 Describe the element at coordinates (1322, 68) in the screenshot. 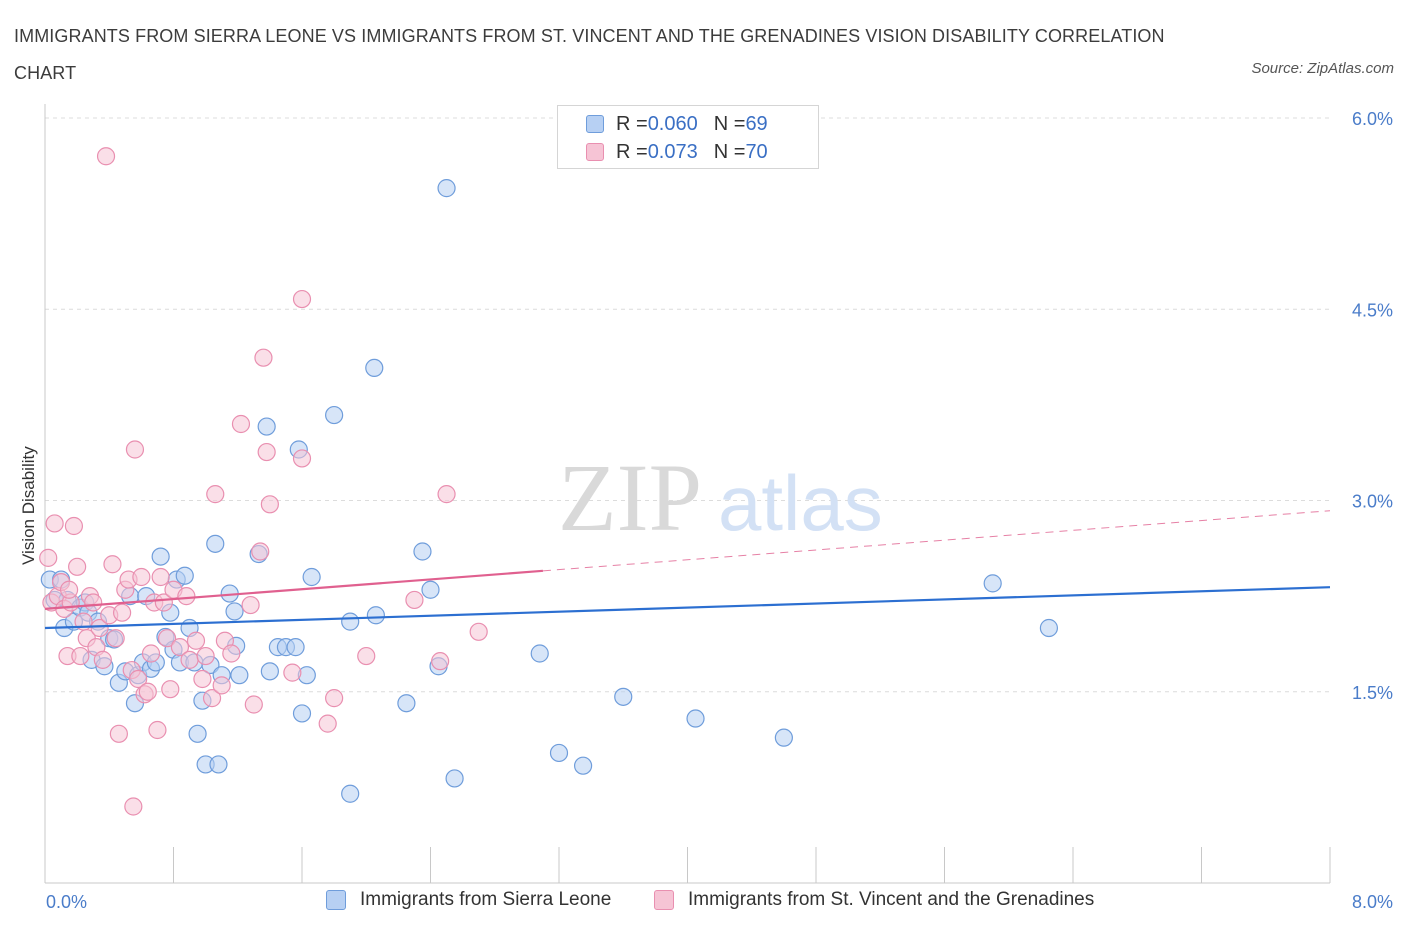

I see `source-note: Source: ZipAtlas.com` at that location.